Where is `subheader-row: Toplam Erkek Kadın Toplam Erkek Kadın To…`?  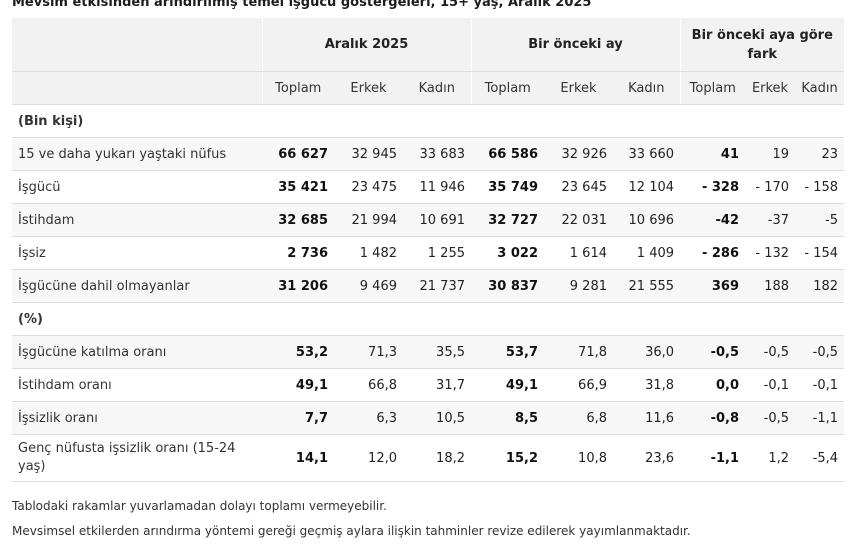 subheader-row: Toplam Erkek Kadın Toplam Erkek Kadın To… is located at coordinates (428, 88).